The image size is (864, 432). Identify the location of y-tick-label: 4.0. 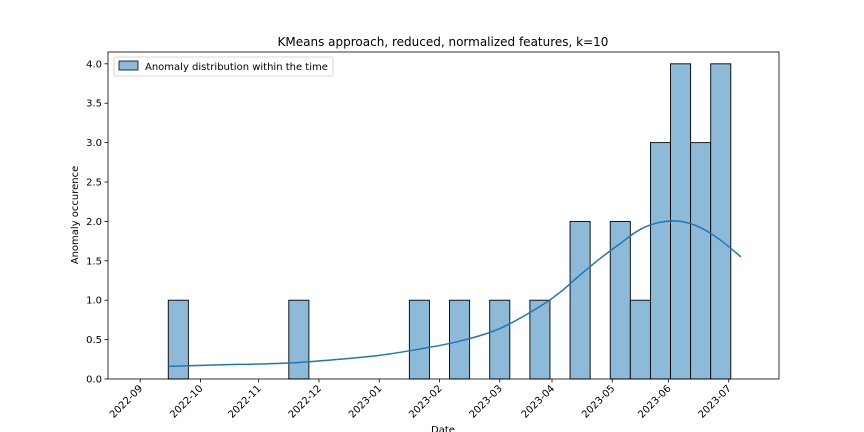
(94, 64).